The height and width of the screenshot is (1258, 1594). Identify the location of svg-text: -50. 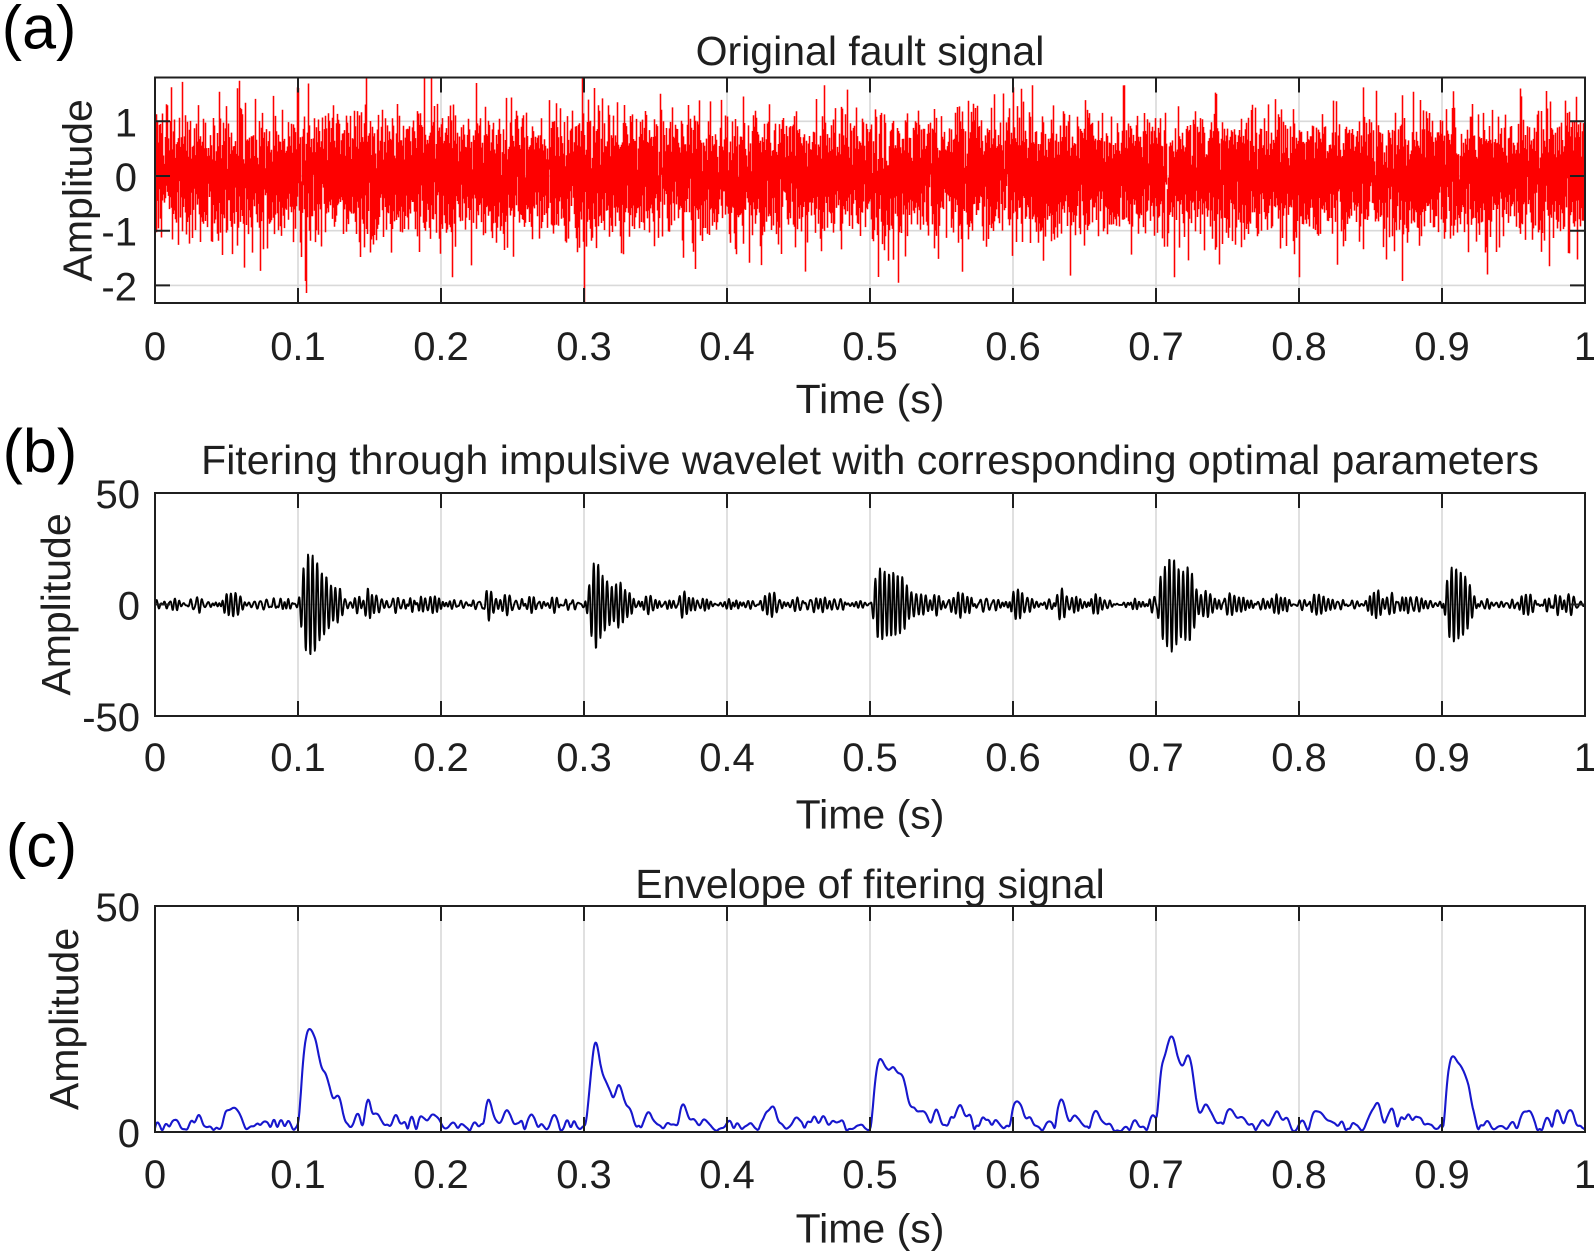
(111, 718).